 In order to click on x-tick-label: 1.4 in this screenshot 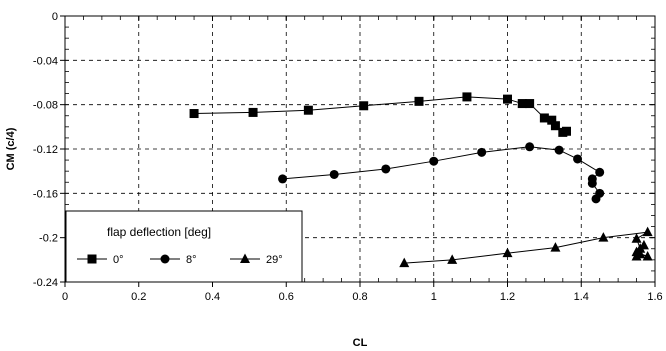, I will do `click(581, 297)`.